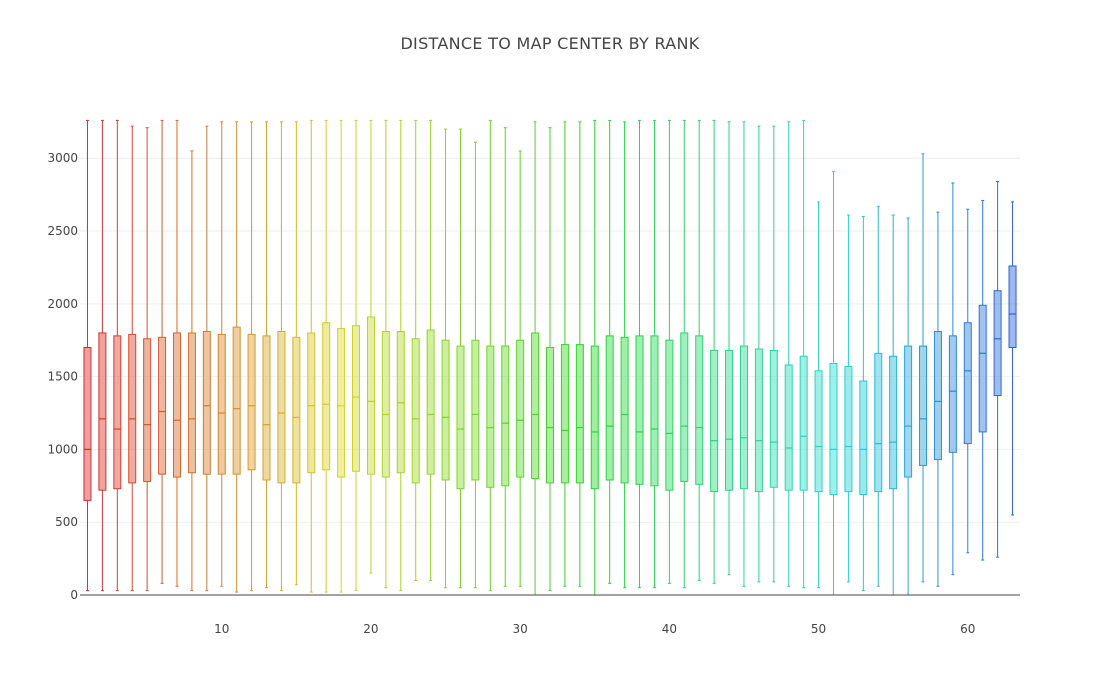 The image size is (1100, 700). I want to click on y-tick-label: 1000, so click(62, 449).